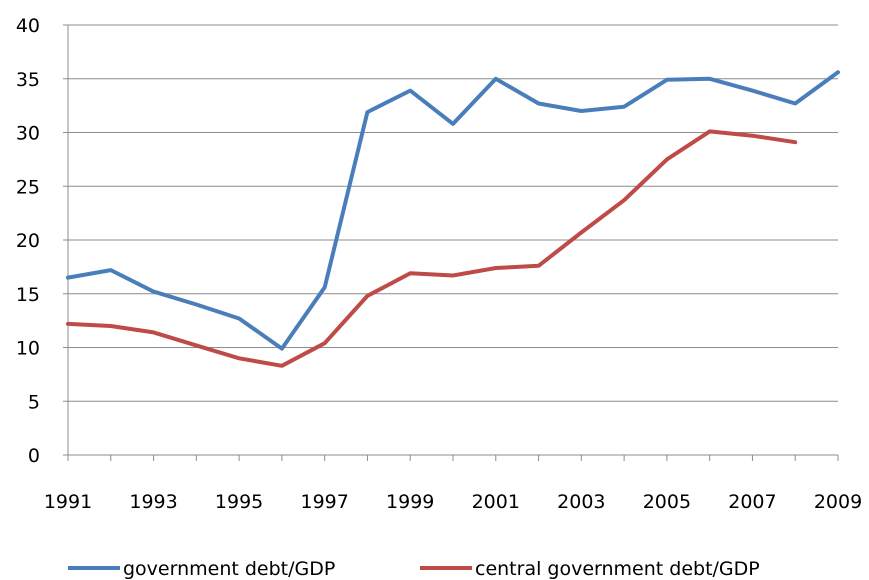 This screenshot has height=580, width=869. Describe the element at coordinates (153, 502) in the screenshot. I see `x-tick-label: 1993` at that location.